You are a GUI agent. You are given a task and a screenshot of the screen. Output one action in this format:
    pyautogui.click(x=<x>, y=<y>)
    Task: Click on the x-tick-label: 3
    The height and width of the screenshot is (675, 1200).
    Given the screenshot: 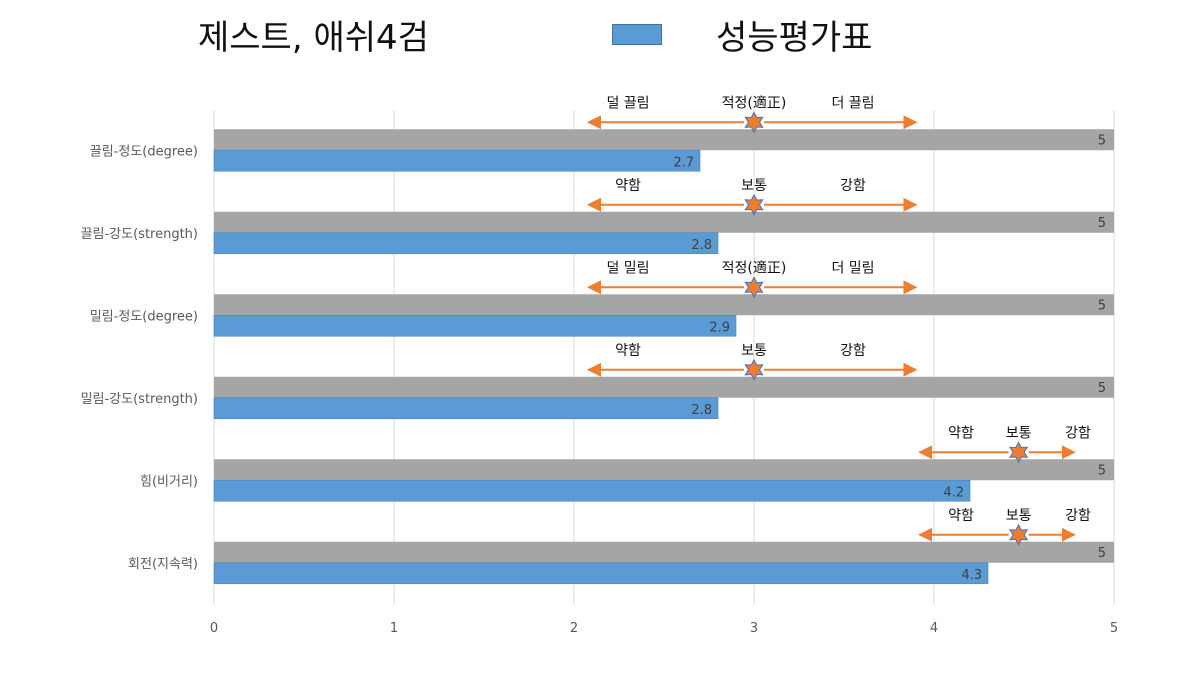 What is the action you would take?
    pyautogui.click(x=754, y=628)
    